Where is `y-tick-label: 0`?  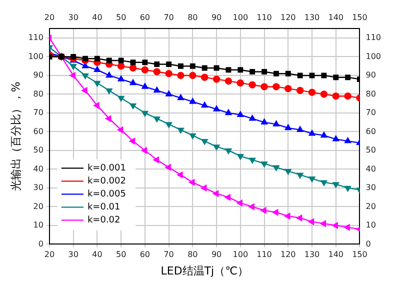
y-tick-label: 0 is located at coordinates (41, 243).